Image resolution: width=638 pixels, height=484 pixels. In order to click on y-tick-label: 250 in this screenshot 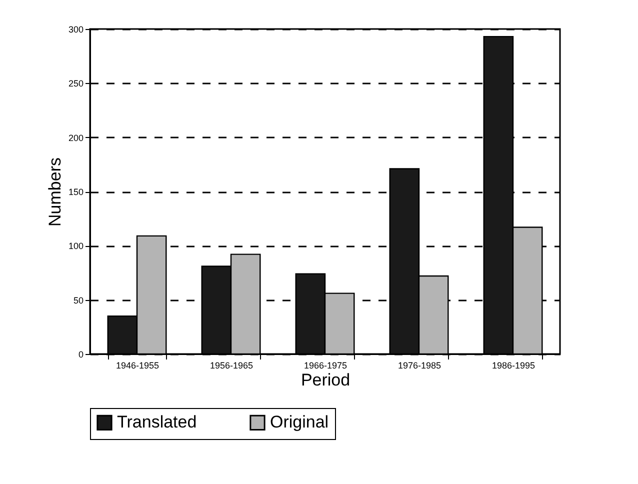, I will do `click(76, 83)`.